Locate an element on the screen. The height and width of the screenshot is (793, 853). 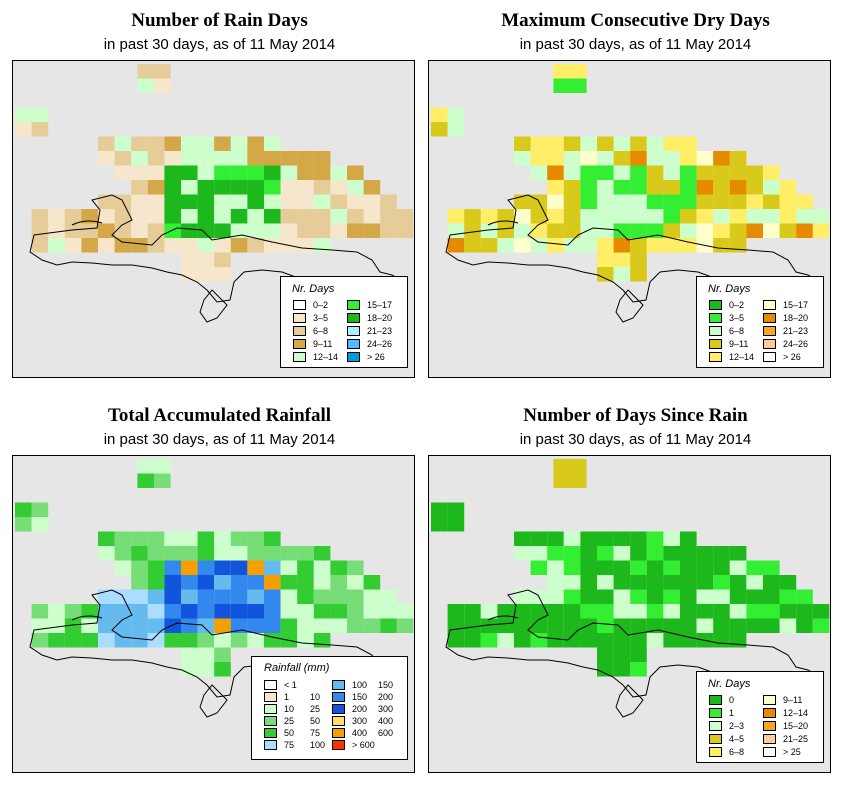
legend-label: 400 is located at coordinates (360, 733).